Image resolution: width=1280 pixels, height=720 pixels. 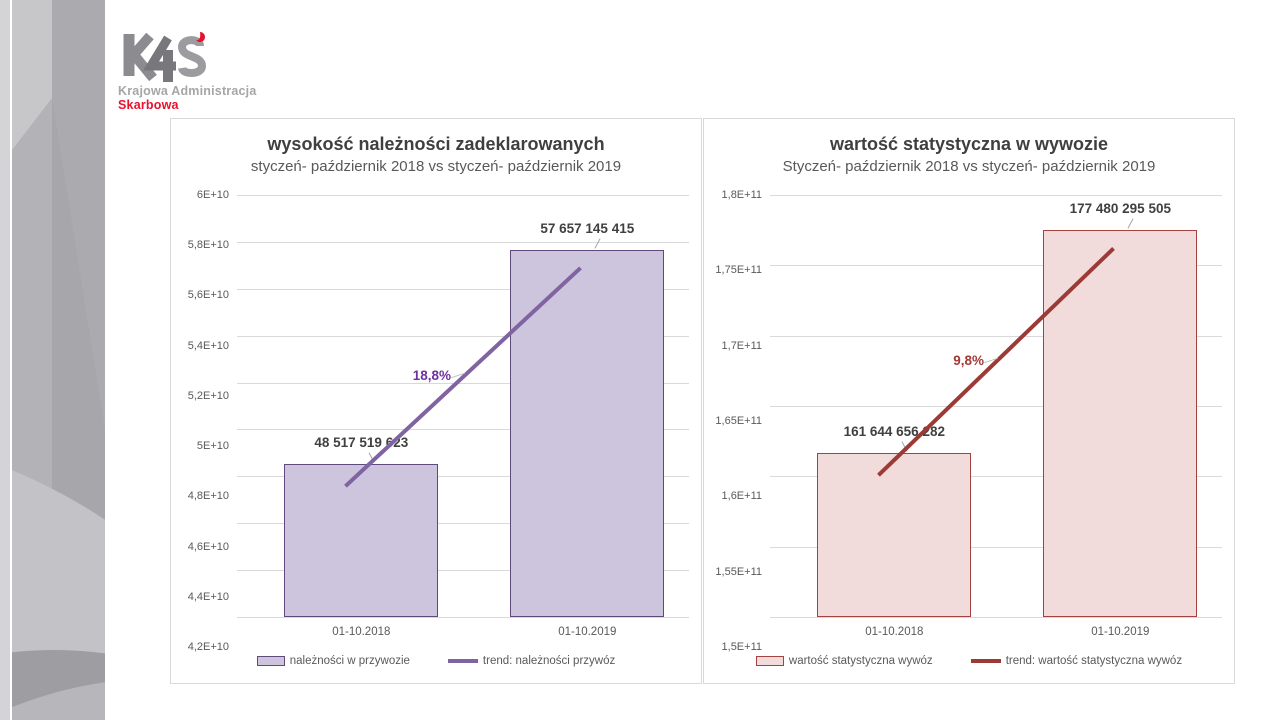 What do you see at coordinates (165, 57) in the screenshot?
I see `kas-logo-mark` at bounding box center [165, 57].